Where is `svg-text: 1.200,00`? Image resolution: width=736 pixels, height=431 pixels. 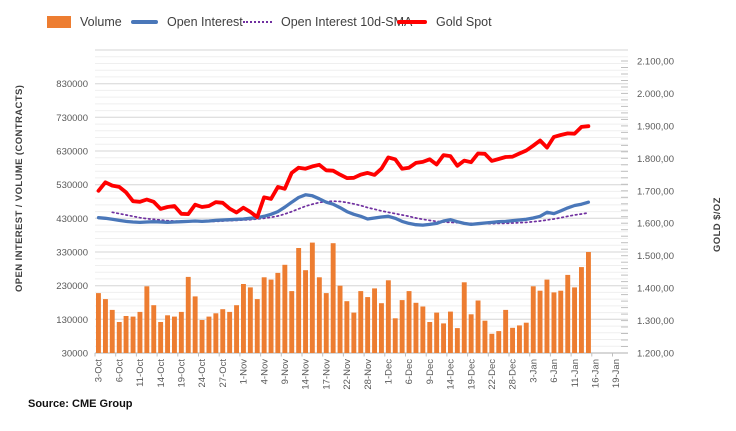
svg-text: 1.200,00 is located at coordinates (655, 354).